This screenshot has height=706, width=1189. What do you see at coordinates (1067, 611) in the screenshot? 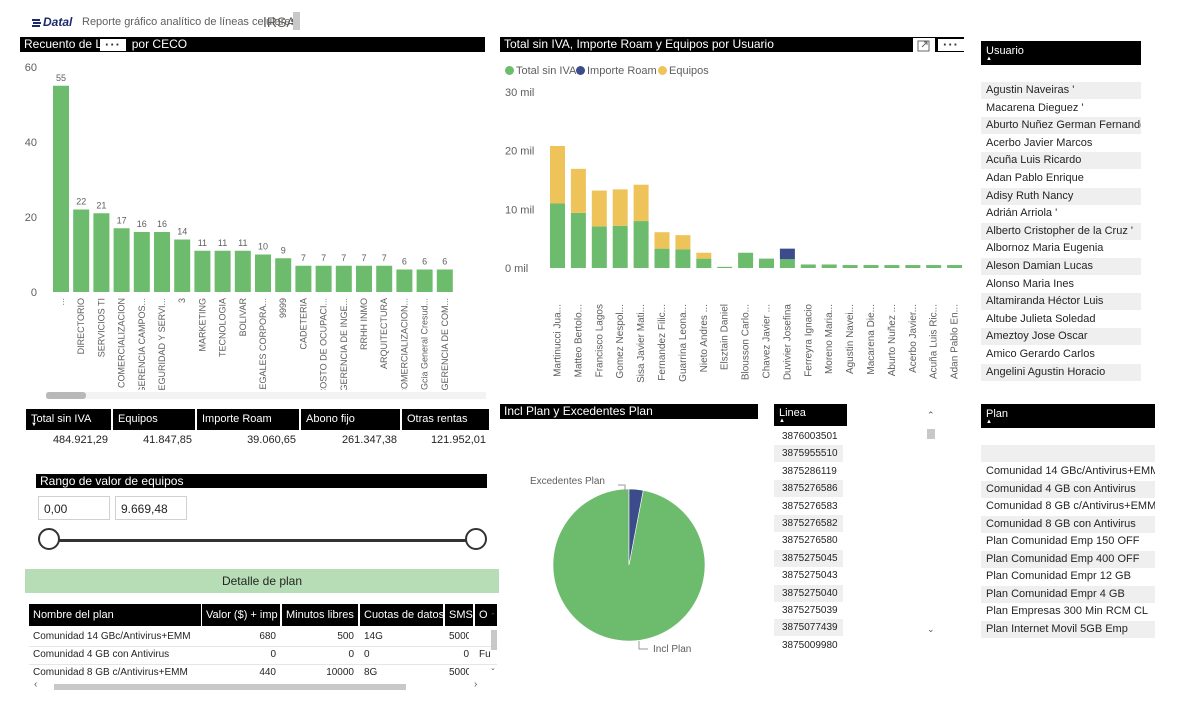
I see `plan-list-item: Plan Empresas 300 Min RCM CL` at bounding box center [1067, 611].